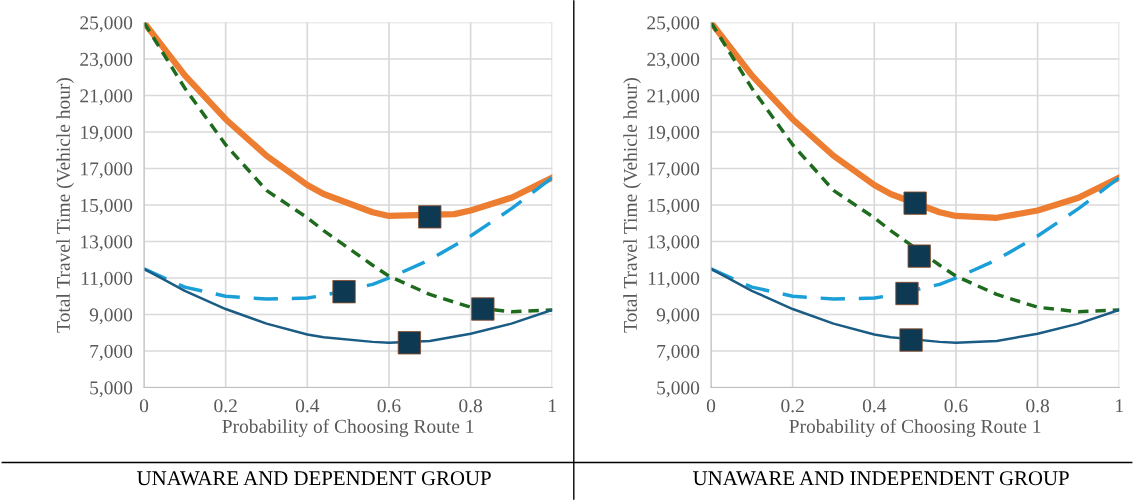 The width and height of the screenshot is (1134, 500). Describe the element at coordinates (314, 478) in the screenshot. I see `text: UNAWARE AND DEPENDENT GROUP` at that location.